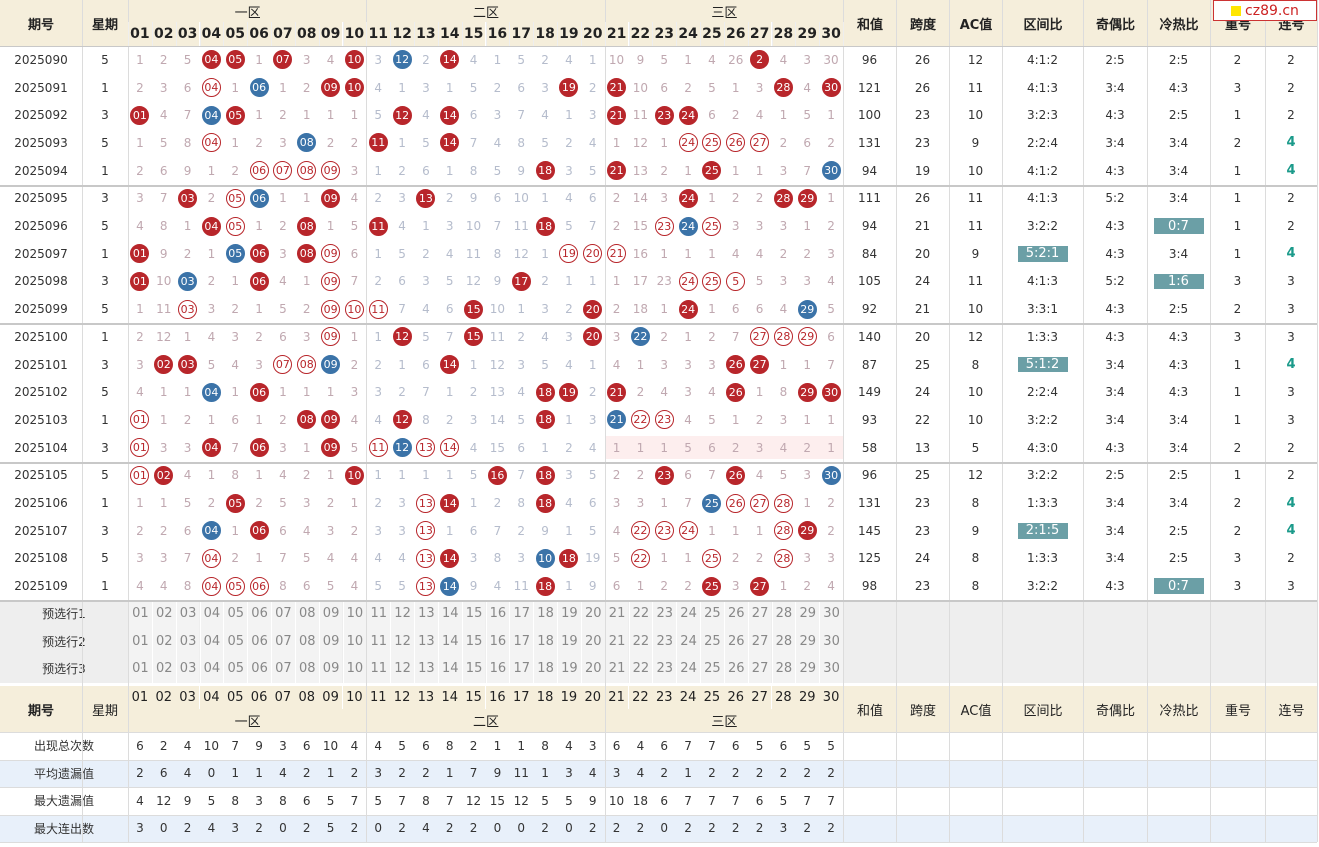  What do you see at coordinates (640, 641) in the screenshot?
I see `preselect-number: 22` at bounding box center [640, 641].